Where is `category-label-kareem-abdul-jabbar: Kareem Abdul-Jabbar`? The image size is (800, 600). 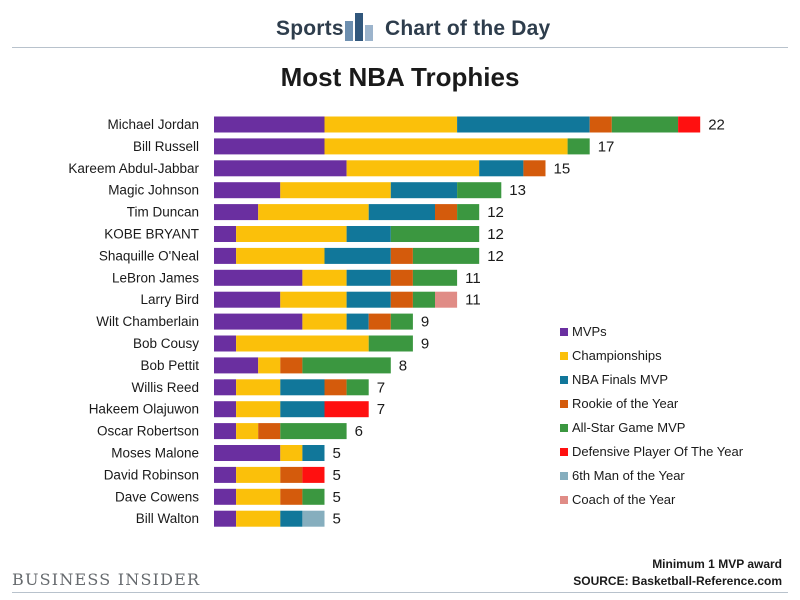 category-label-kareem-abdul-jabbar: Kareem Abdul-Jabbar is located at coordinates (133, 168).